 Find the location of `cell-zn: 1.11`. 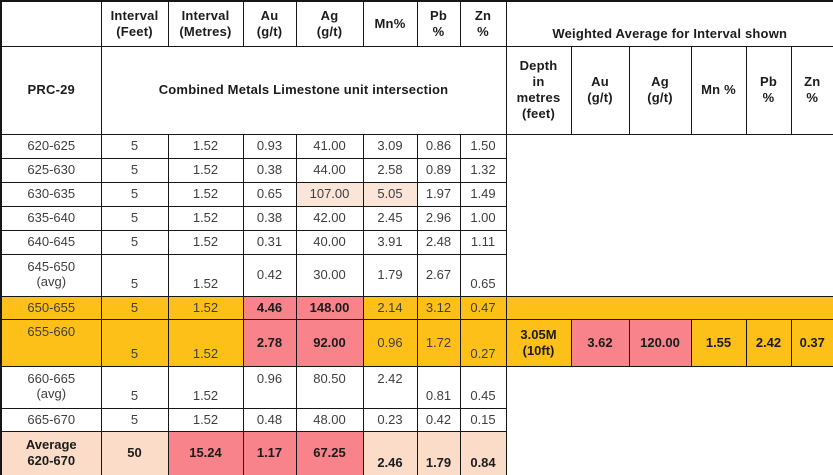

cell-zn: 1.11 is located at coordinates (483, 242).